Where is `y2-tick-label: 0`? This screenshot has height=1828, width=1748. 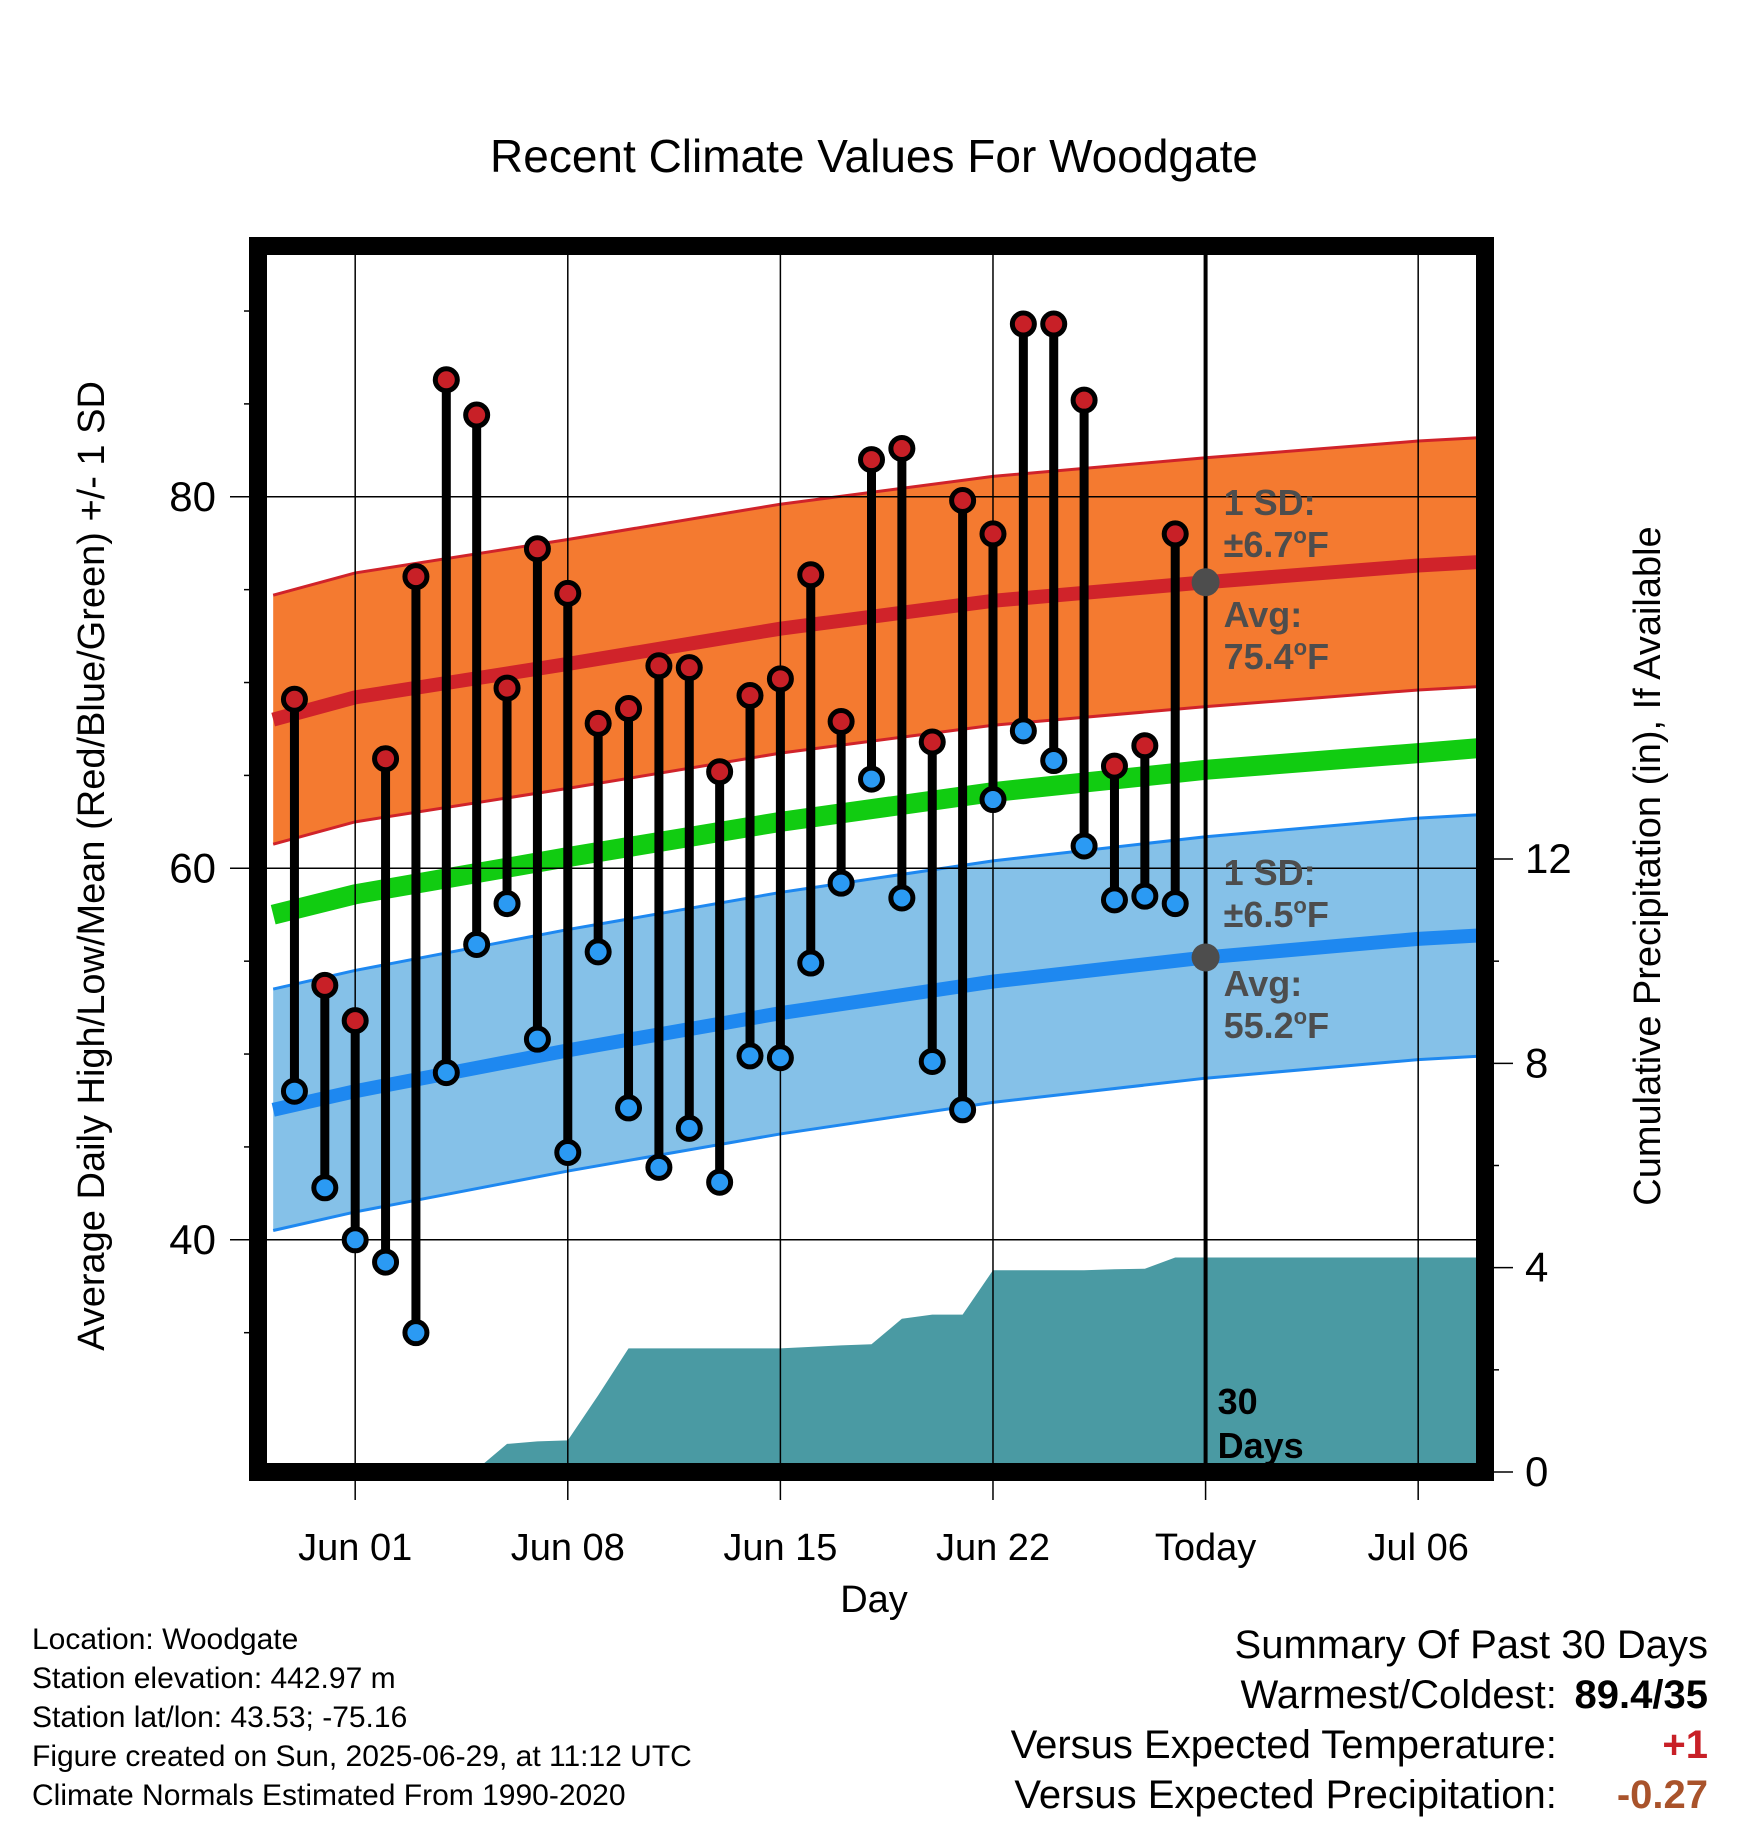
y2-tick-label: 0 is located at coordinates (1536, 1471).